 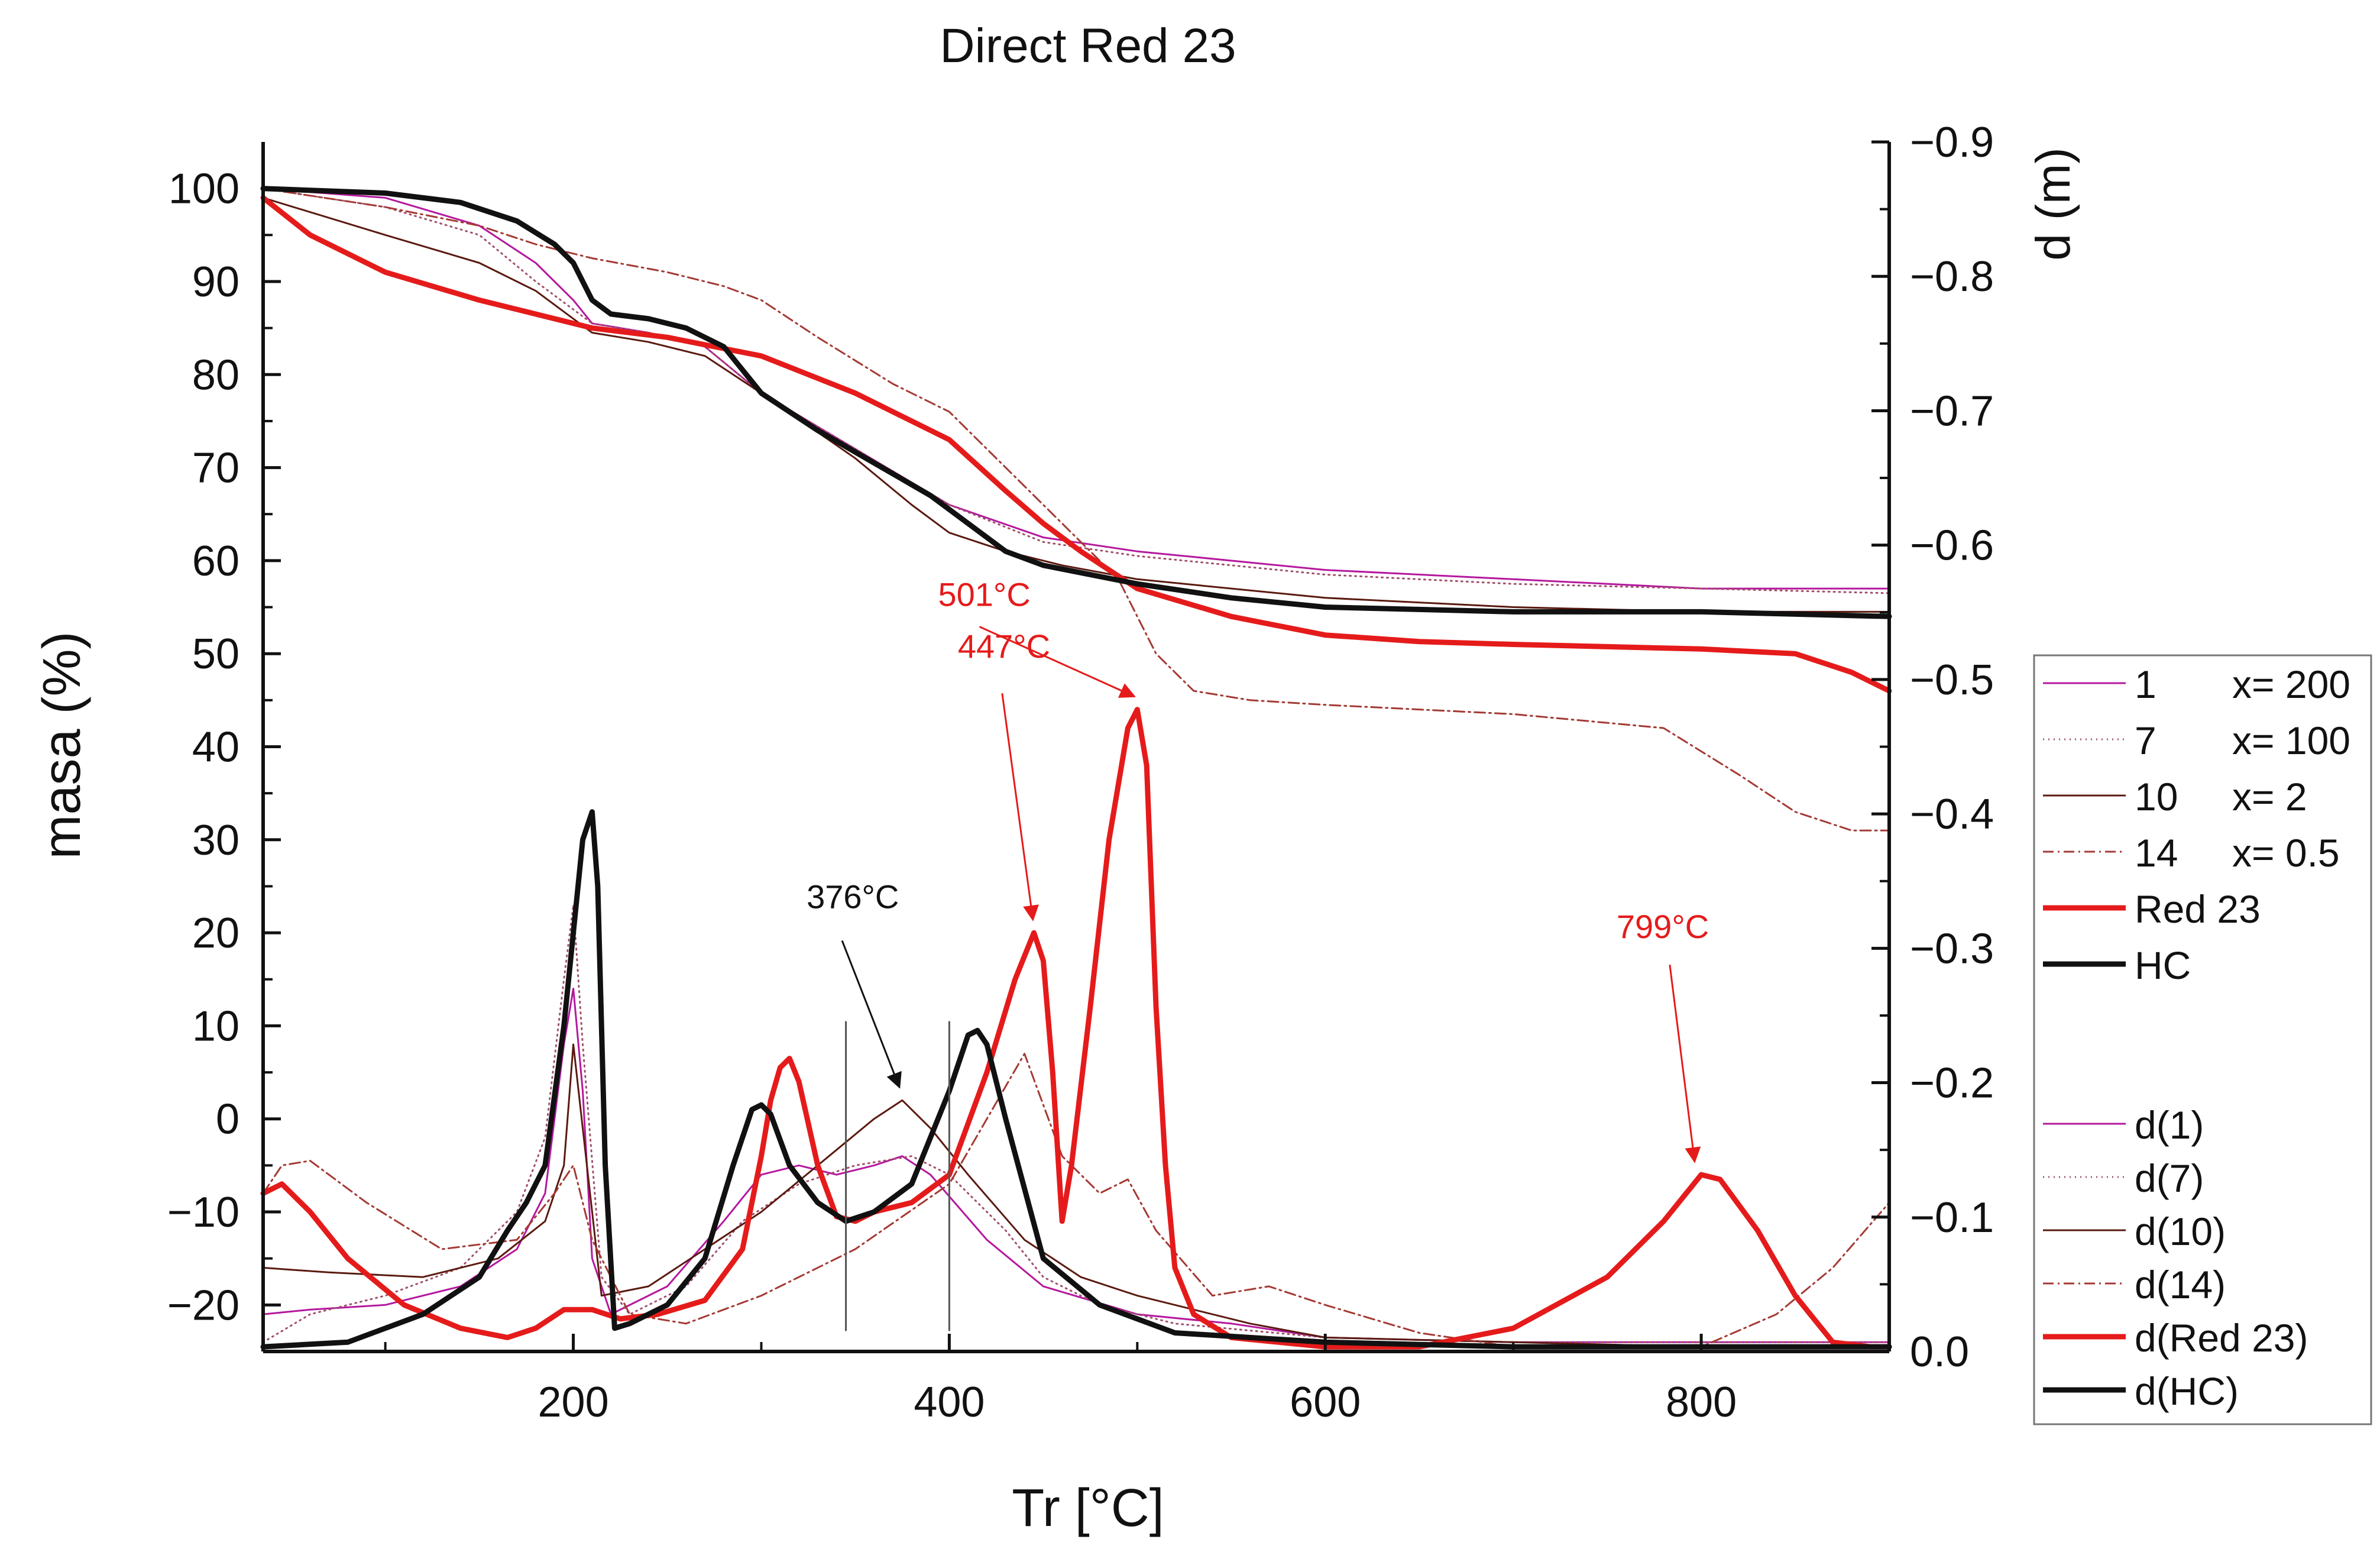 I want to click on y2-tick-label: −0.4, so click(x=1952, y=814).